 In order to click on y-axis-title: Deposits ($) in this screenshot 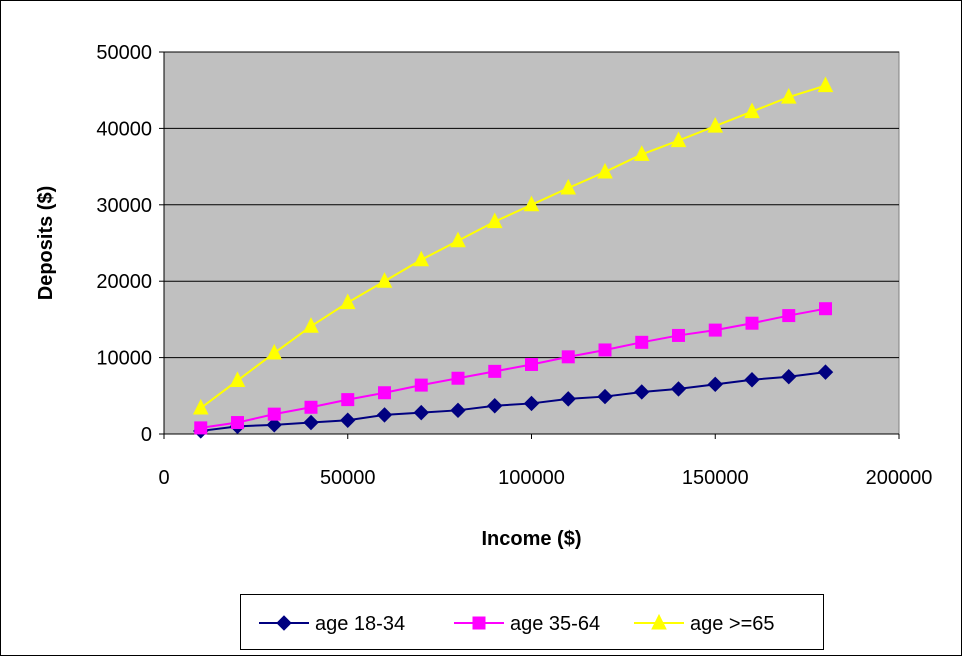, I will do `click(46, 243)`.